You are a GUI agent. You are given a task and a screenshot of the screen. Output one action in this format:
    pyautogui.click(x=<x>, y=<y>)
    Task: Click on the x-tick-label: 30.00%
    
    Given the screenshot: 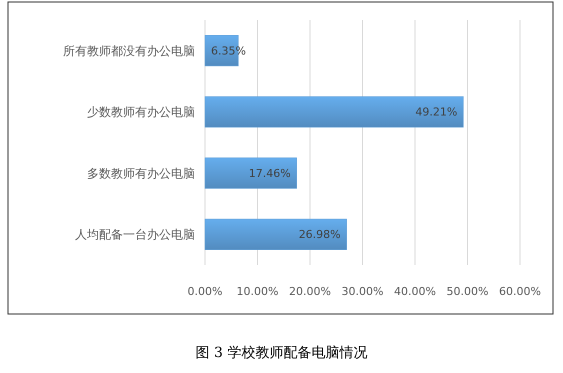 What is the action you would take?
    pyautogui.click(x=363, y=291)
    